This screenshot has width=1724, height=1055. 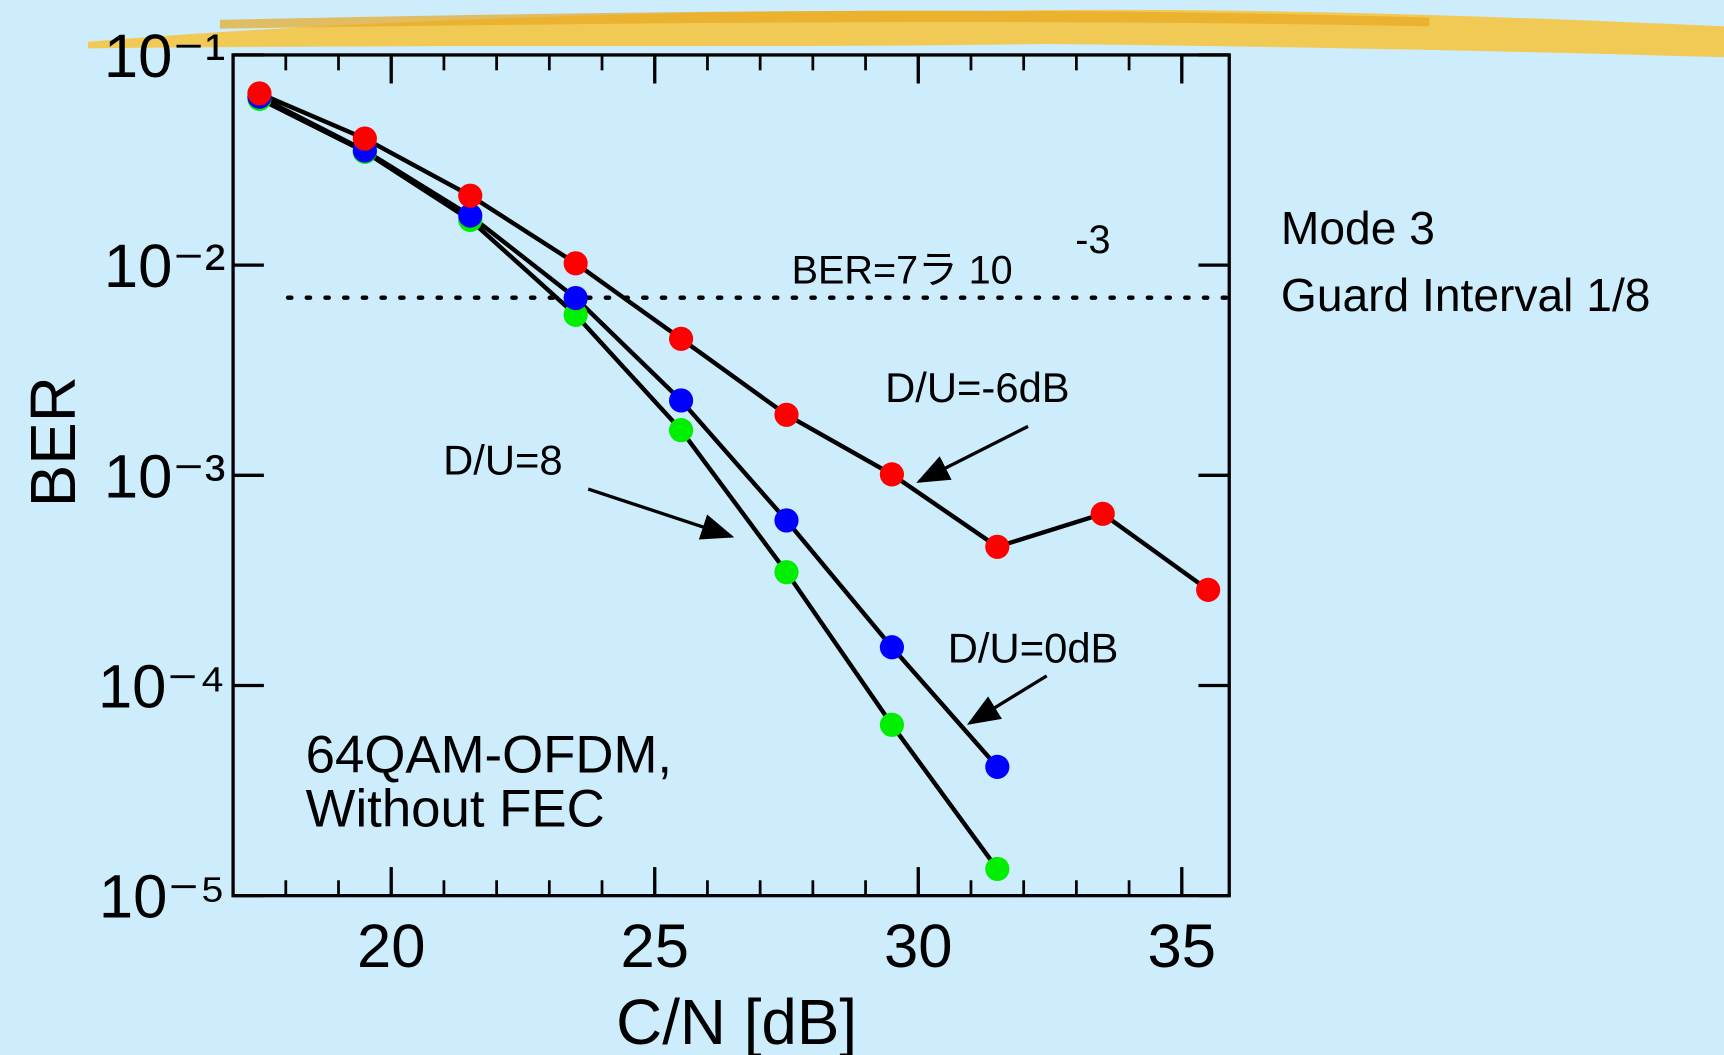 I want to click on series-annotation: D/U=8, so click(x=503, y=460).